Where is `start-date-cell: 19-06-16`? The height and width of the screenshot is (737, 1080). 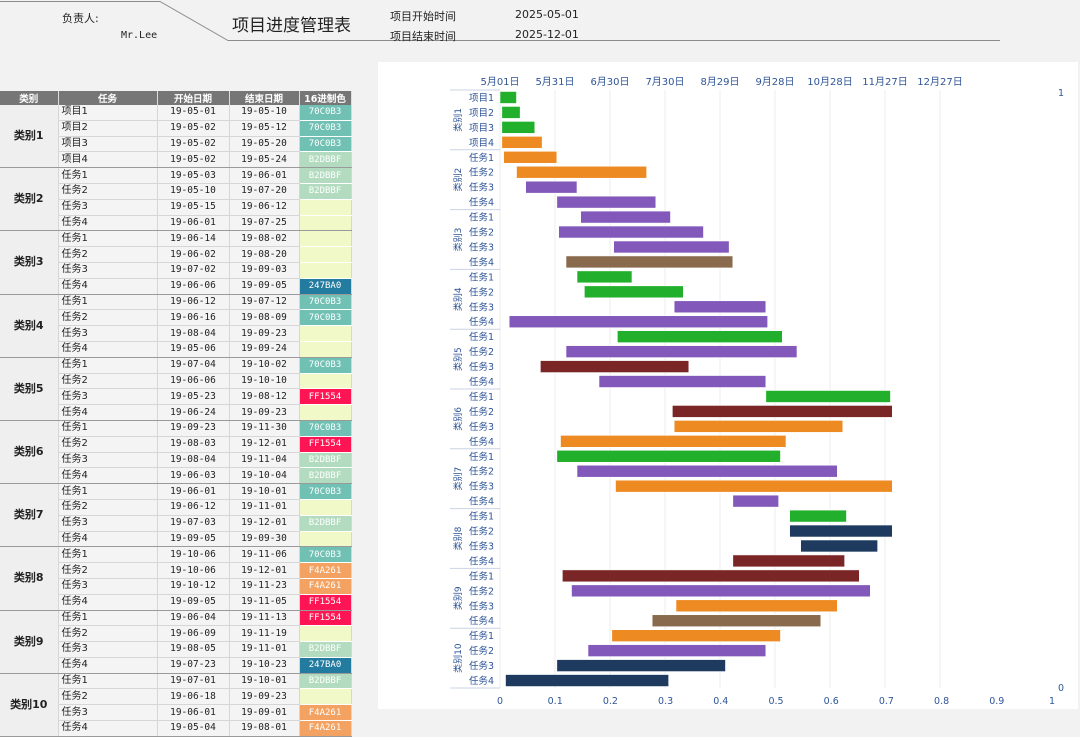
start-date-cell: 19-06-16 is located at coordinates (193, 318).